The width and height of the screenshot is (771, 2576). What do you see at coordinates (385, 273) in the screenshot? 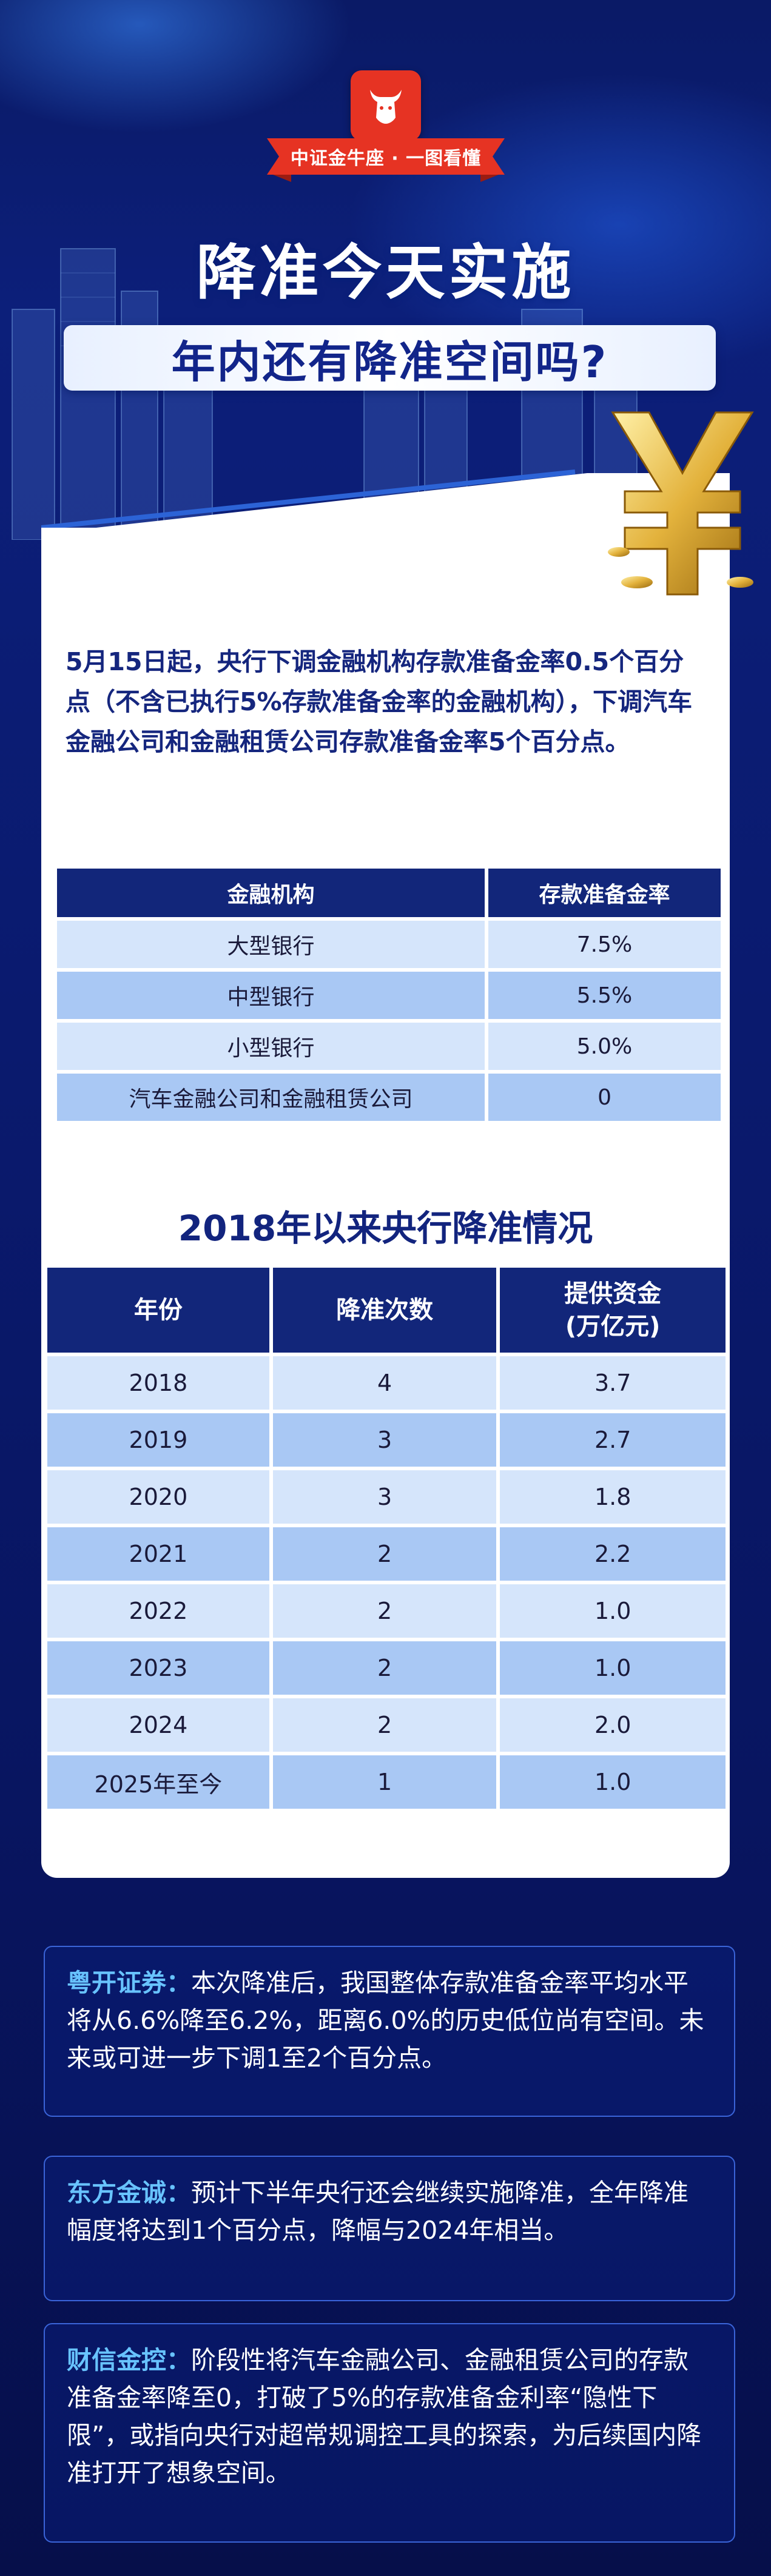
I see `page-title: 降准今天实施` at bounding box center [385, 273].